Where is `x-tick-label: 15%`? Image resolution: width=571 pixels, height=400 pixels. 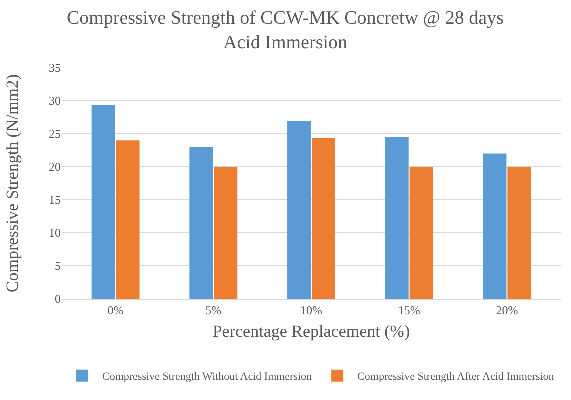 x-tick-label: 15% is located at coordinates (409, 310).